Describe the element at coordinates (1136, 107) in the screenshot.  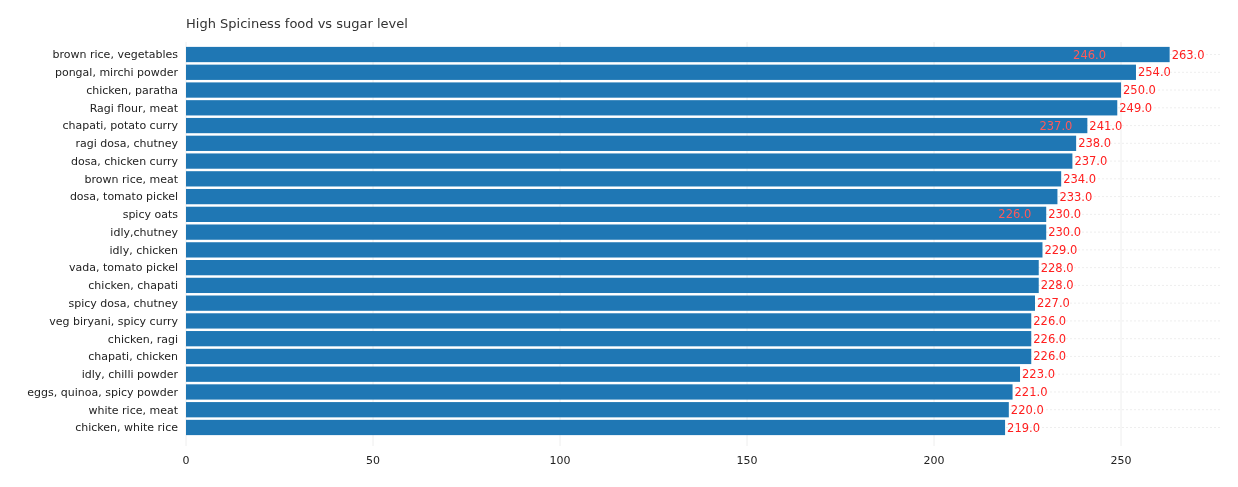
I see `data-label: 249.0` at that location.